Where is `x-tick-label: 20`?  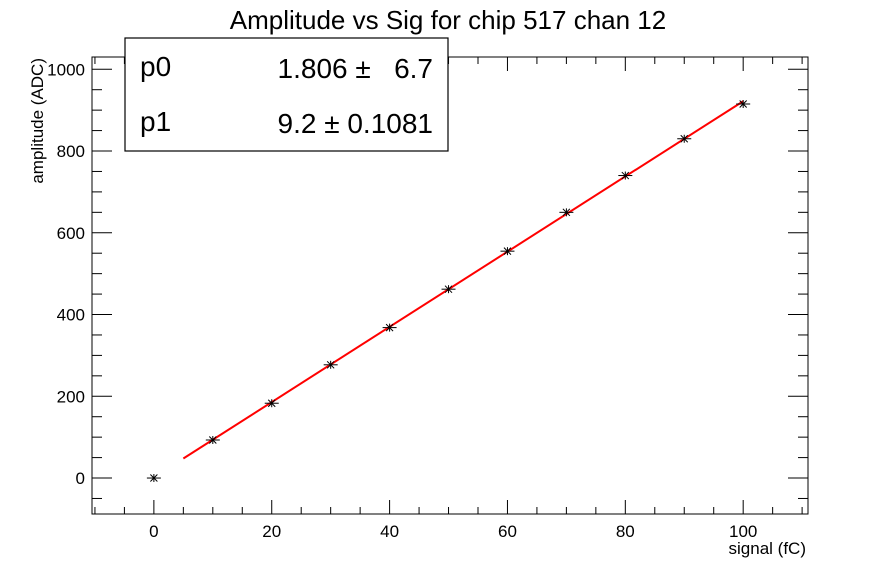 x-tick-label: 20 is located at coordinates (271, 531).